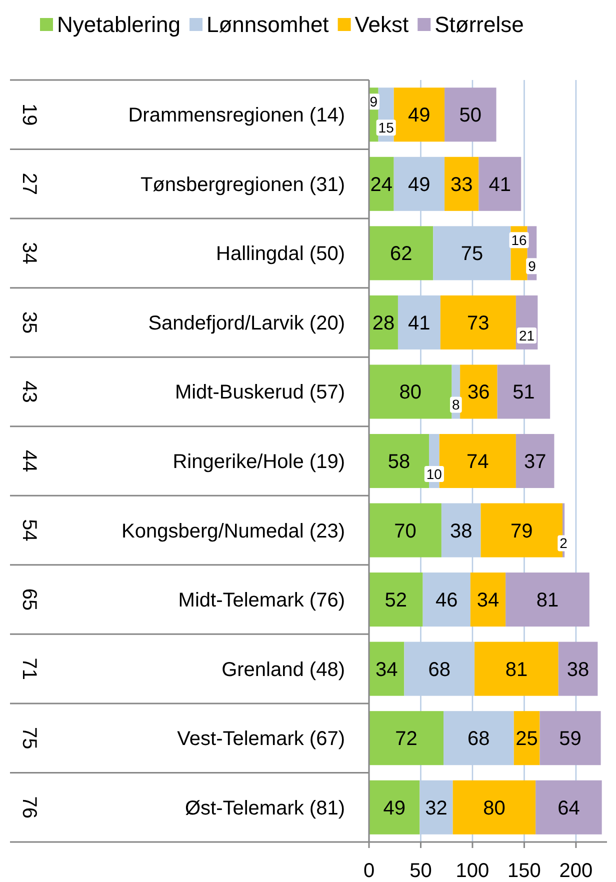 This screenshot has height=882, width=616. I want to click on data-label: 62, so click(401, 254).